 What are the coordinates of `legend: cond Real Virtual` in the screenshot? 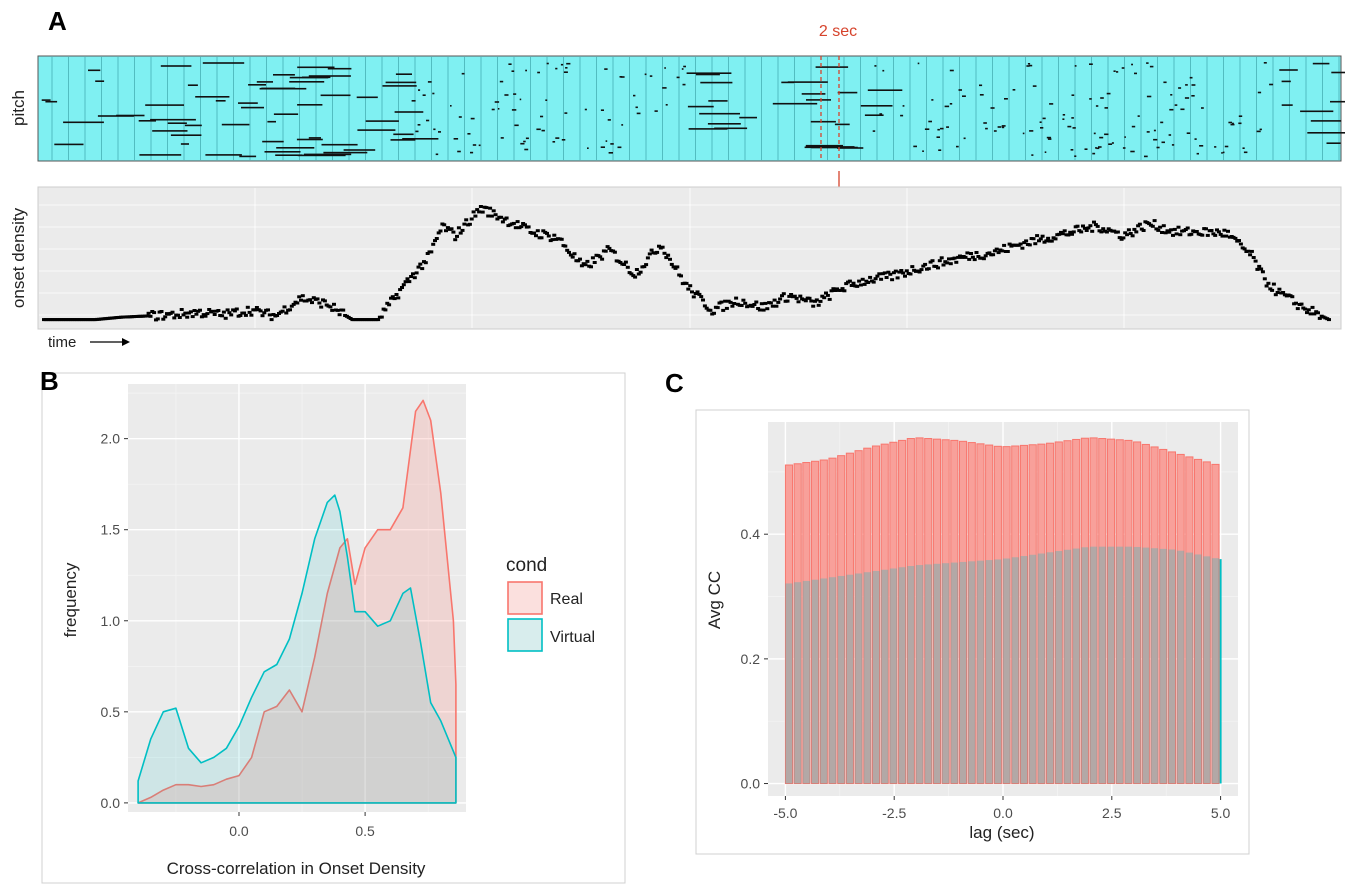 It's located at (550, 603).